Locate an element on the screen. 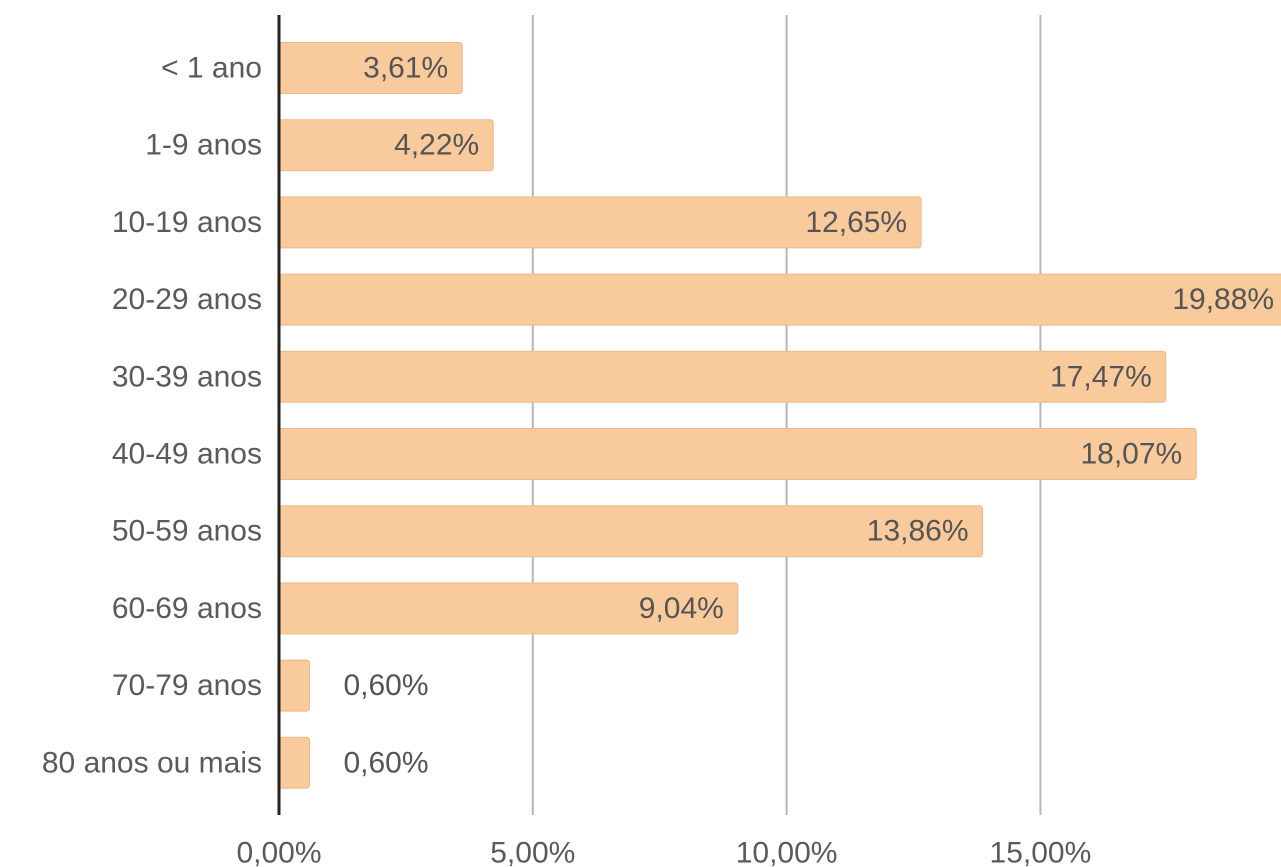  data-label-4: 17,47% is located at coordinates (1101, 376).